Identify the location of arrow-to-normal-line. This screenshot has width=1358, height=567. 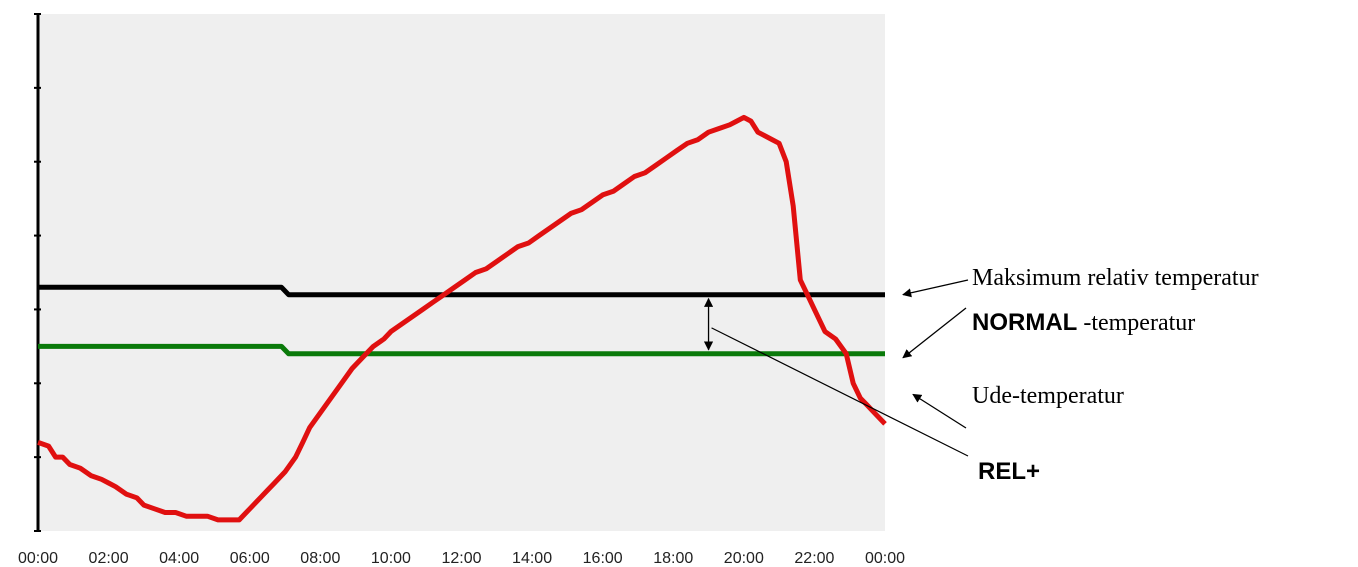
(934, 333).